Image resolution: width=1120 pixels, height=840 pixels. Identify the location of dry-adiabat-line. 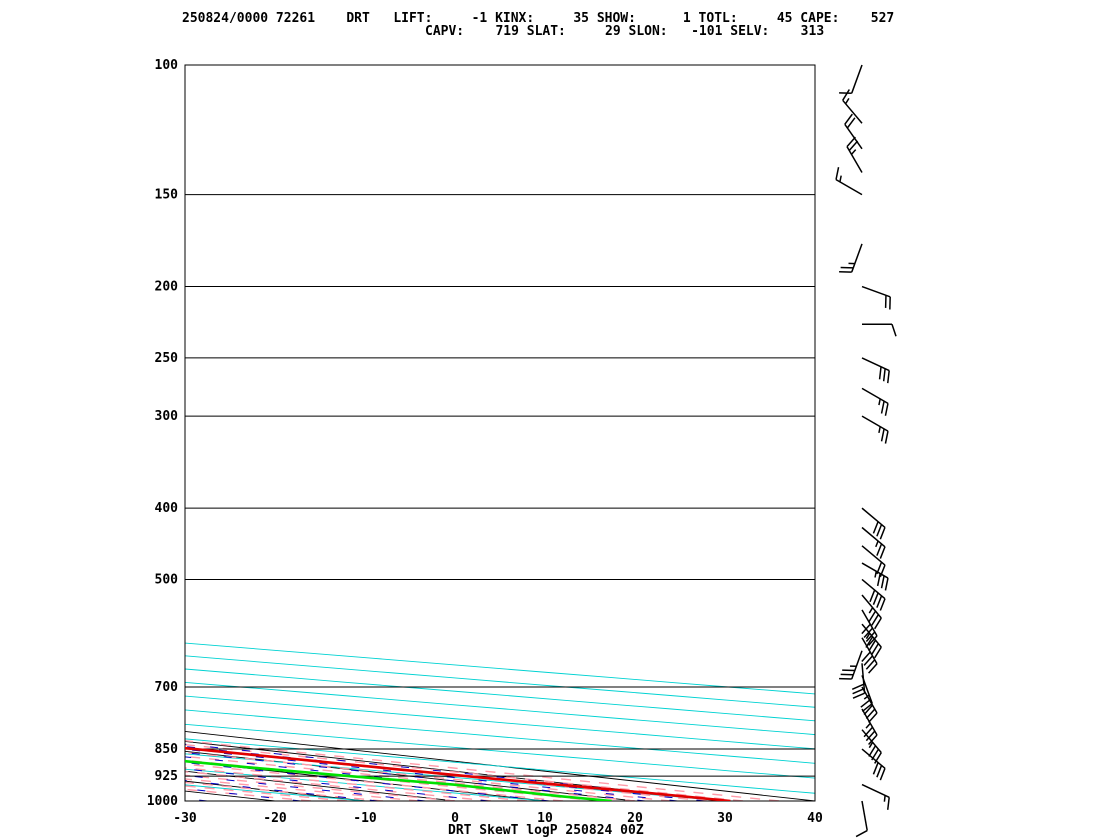
(365, 784).